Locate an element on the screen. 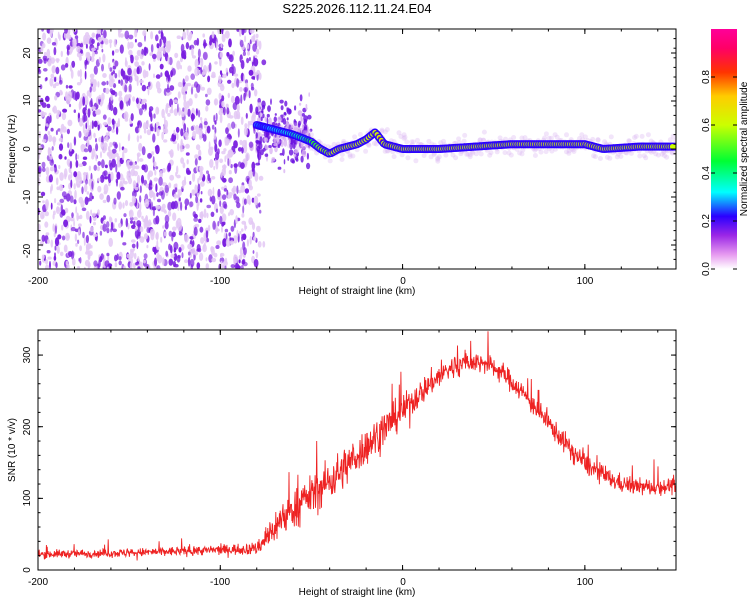 The image size is (750, 600). figure-title: S225.2026.112.11.24.E04 is located at coordinates (356, 8).